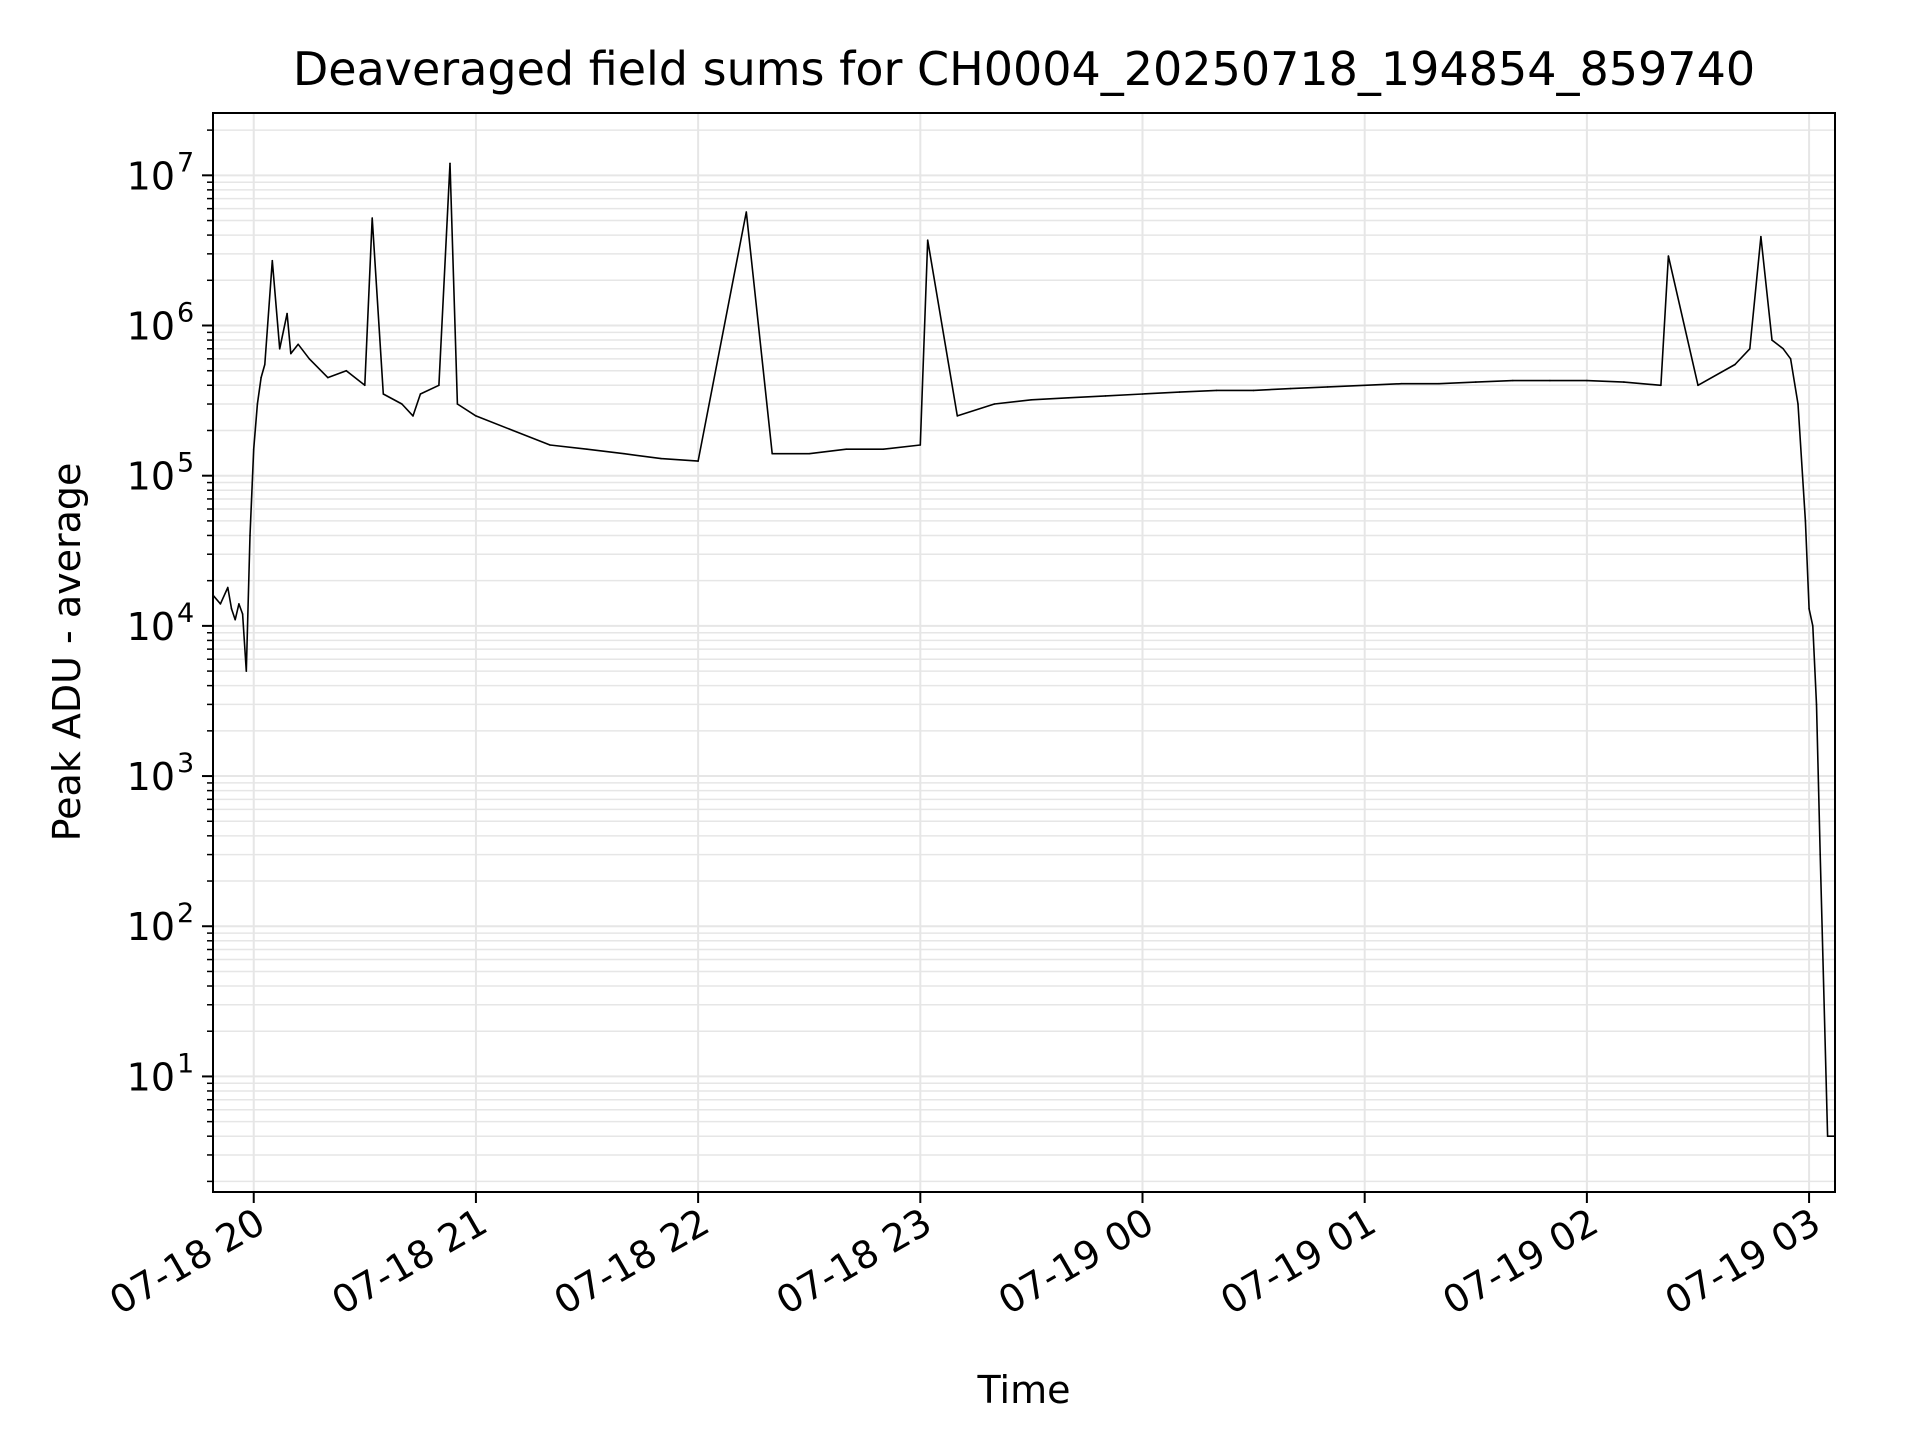  I want to click on y-tick-exponent: 2, so click(185, 913).